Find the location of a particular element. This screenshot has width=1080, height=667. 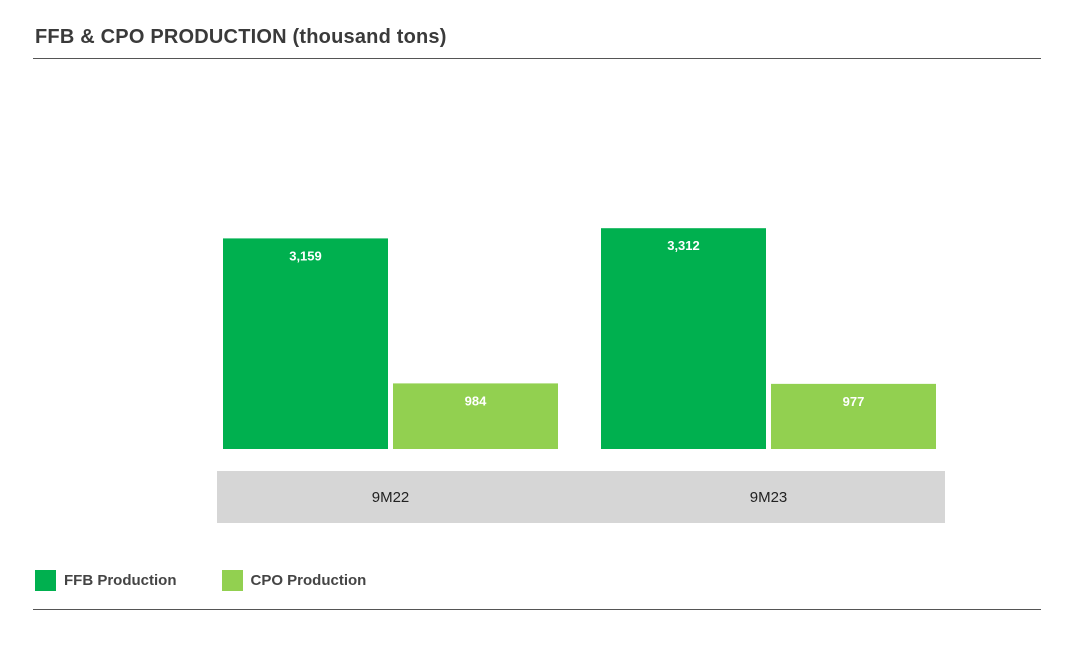

data-label-ffb-production-9m22: 3,159 is located at coordinates (305, 255).